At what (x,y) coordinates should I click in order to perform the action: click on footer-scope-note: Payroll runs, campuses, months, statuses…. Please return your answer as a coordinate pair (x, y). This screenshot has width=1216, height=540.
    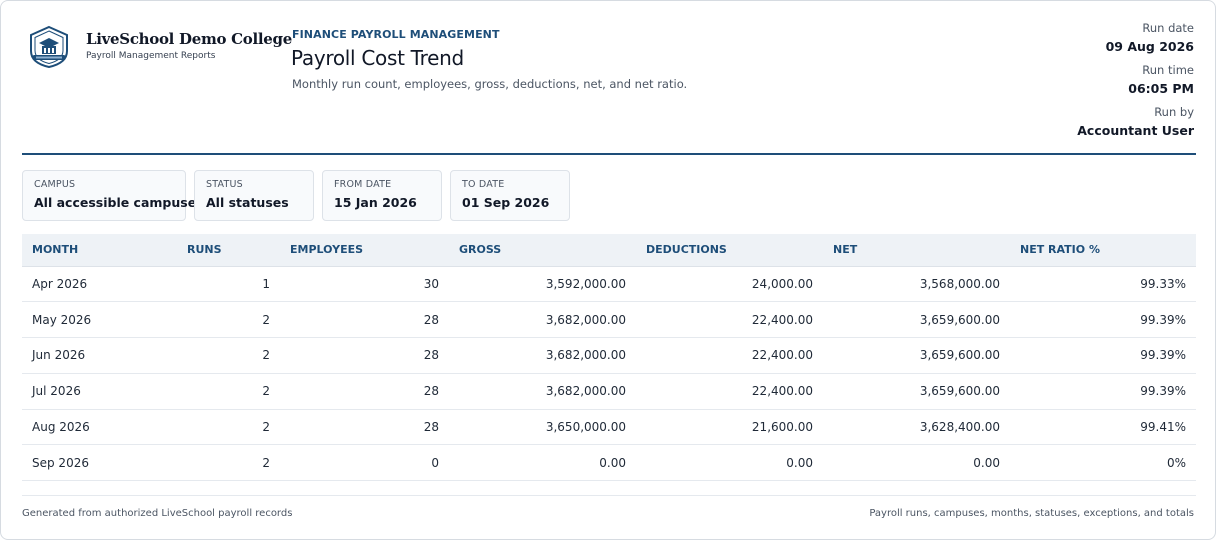
    Looking at the image, I should click on (1031, 513).